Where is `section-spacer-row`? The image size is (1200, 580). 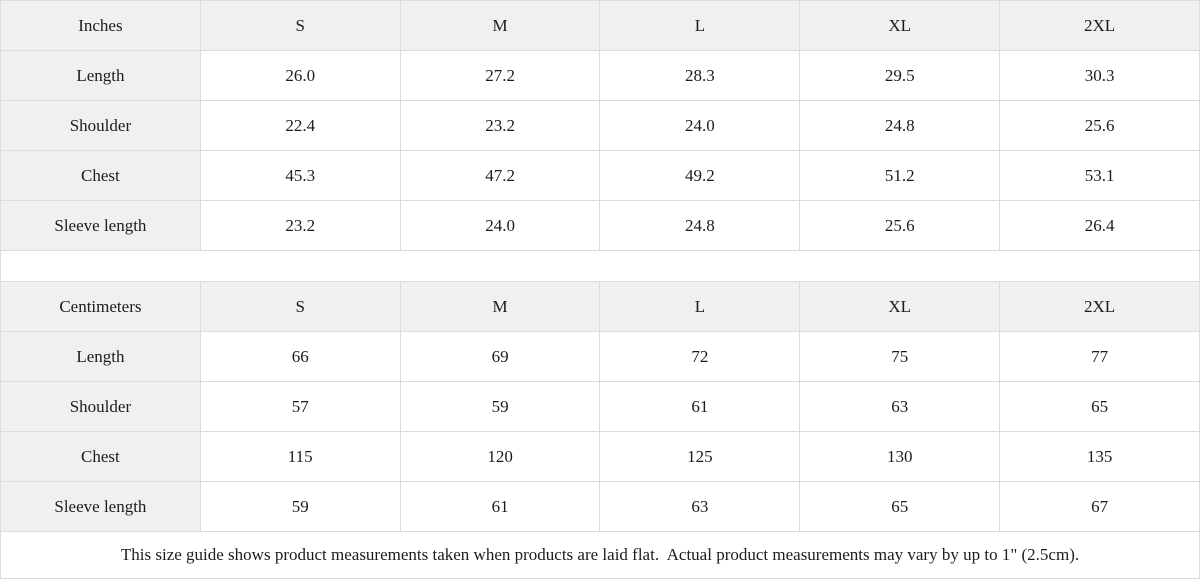
section-spacer-row is located at coordinates (600, 266).